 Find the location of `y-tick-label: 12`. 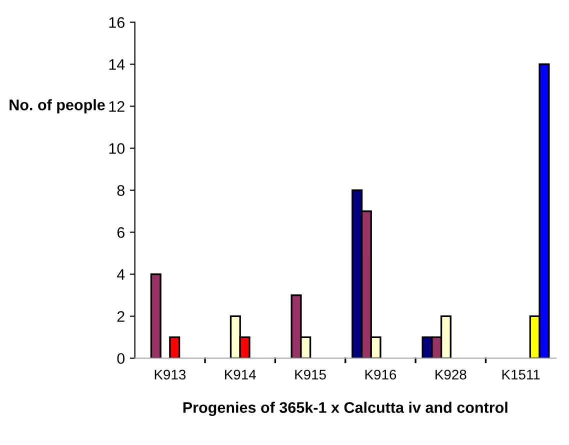

y-tick-label: 12 is located at coordinates (116, 106).